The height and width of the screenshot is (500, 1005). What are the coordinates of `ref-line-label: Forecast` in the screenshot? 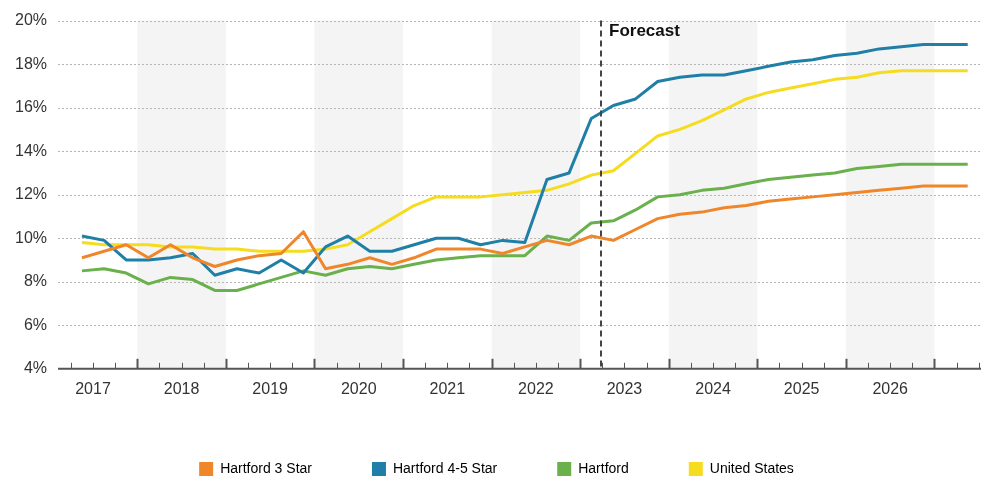 It's located at (645, 30).